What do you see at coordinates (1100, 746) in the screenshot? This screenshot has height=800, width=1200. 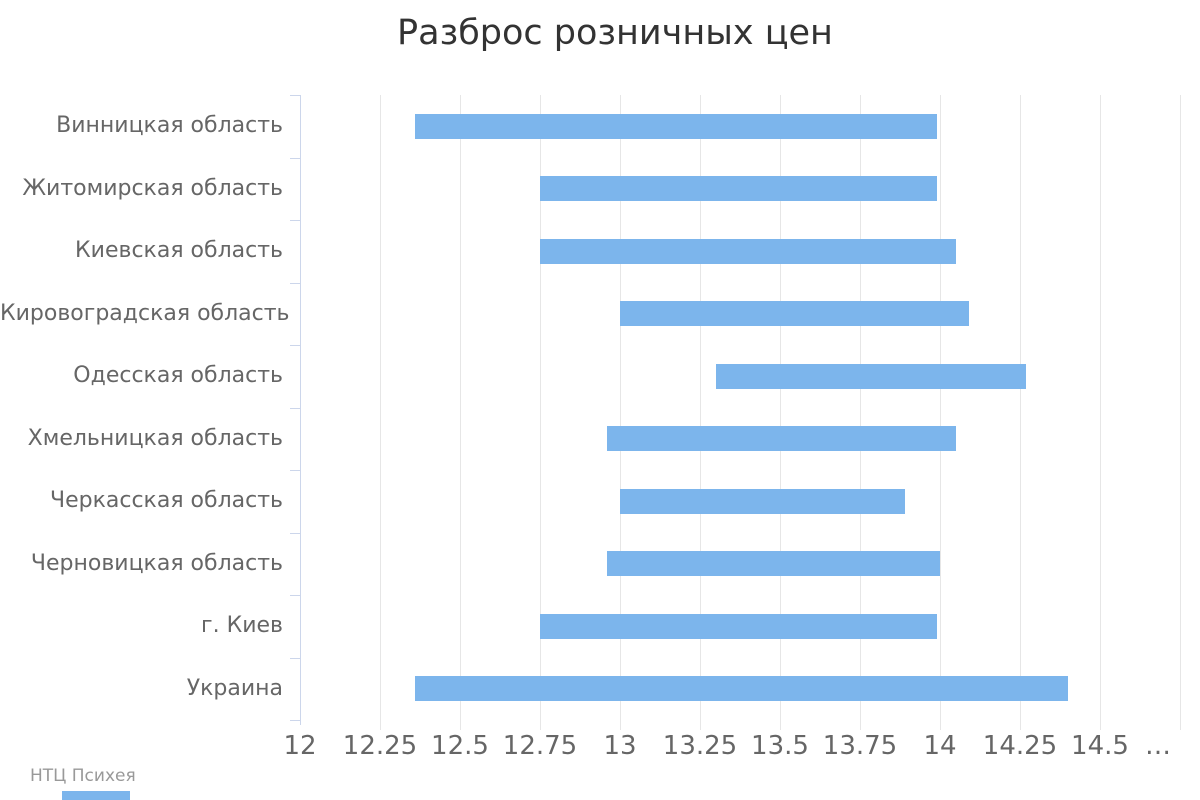 I see `x-tick-label: 14.5` at bounding box center [1100, 746].